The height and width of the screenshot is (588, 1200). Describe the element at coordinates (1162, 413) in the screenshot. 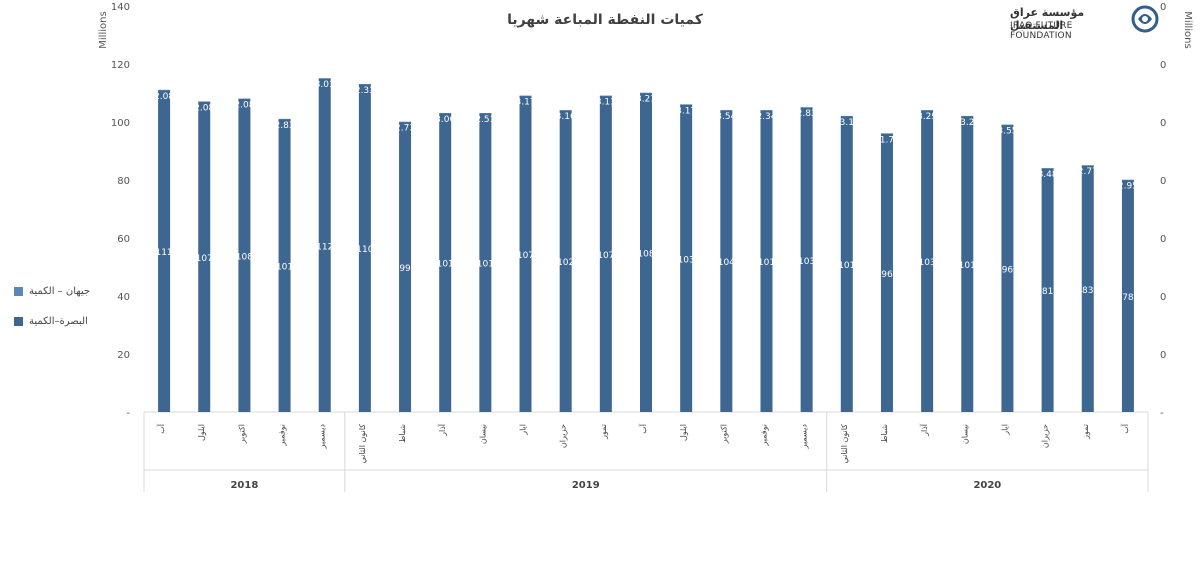

I see `y-right-tick-label: -` at that location.